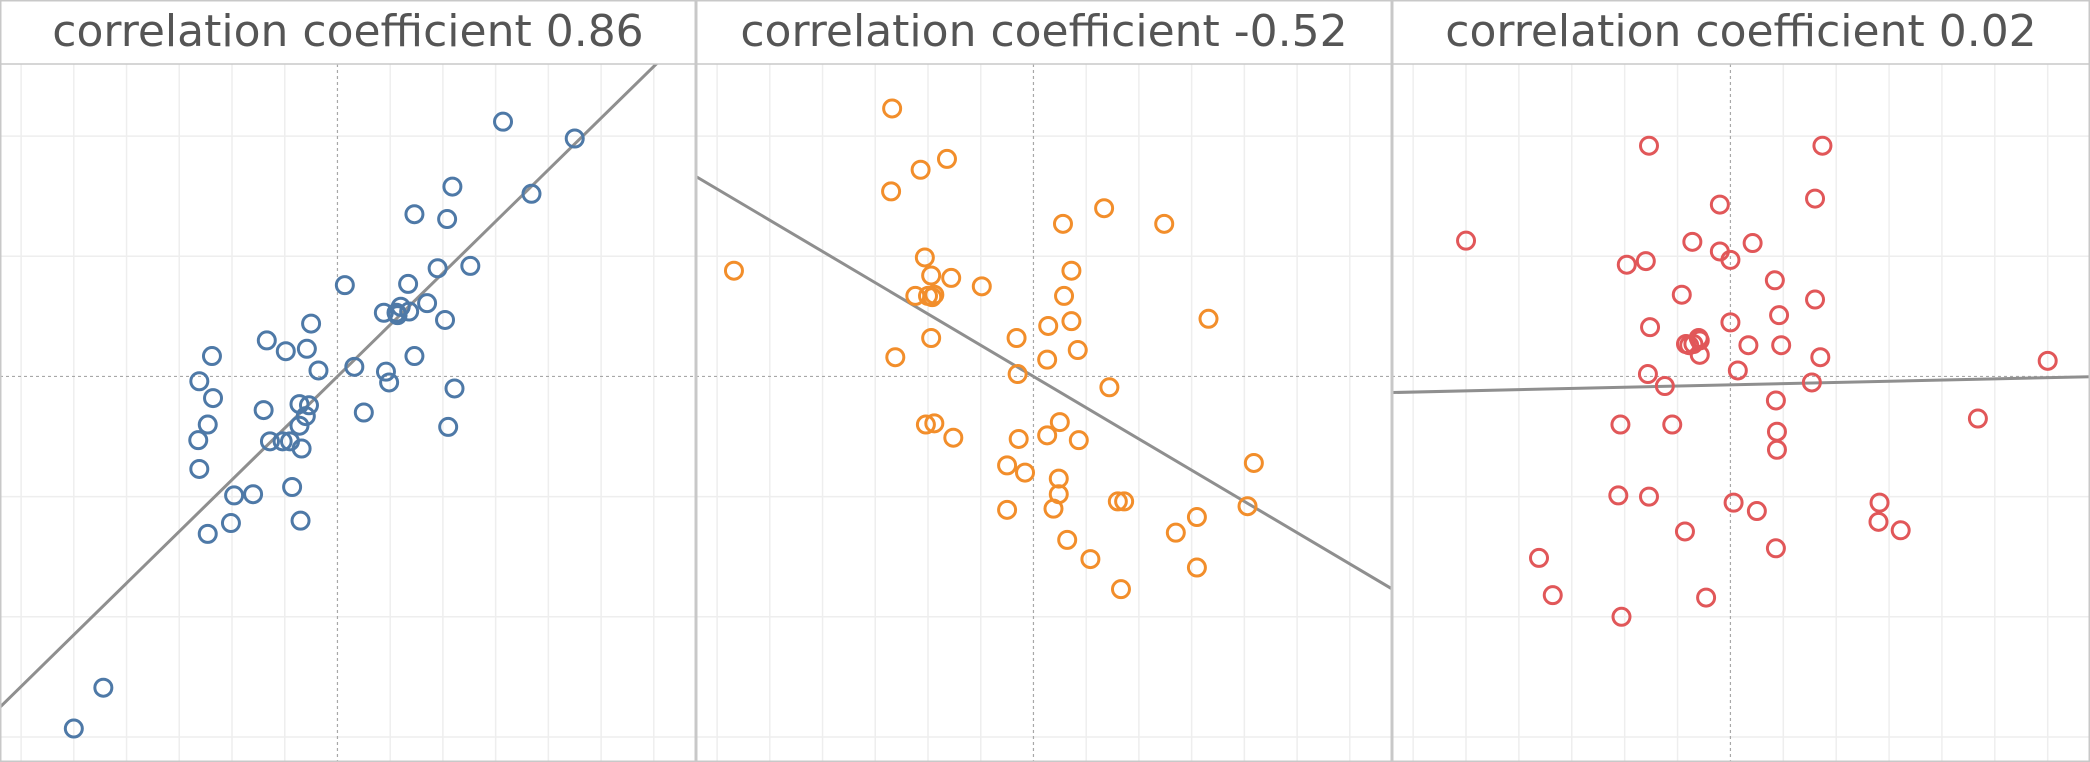 The image size is (2090, 762). I want to click on panel-title: correlation coefficient -0.52, so click(1043, 31).